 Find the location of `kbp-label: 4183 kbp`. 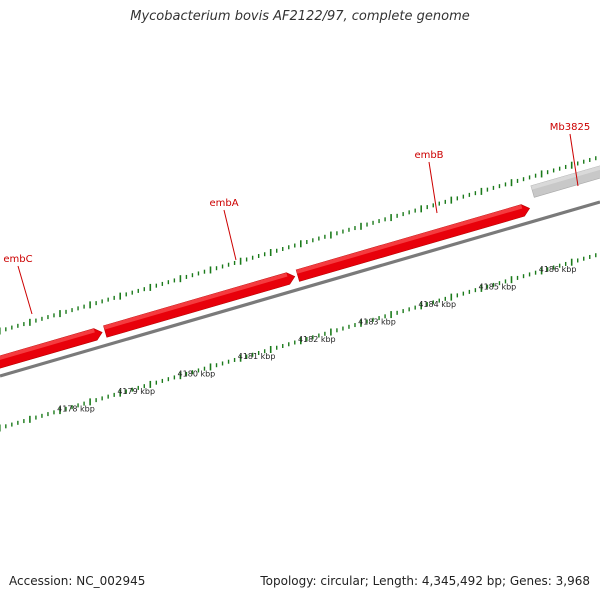

kbp-label: 4183 kbp is located at coordinates (377, 321).